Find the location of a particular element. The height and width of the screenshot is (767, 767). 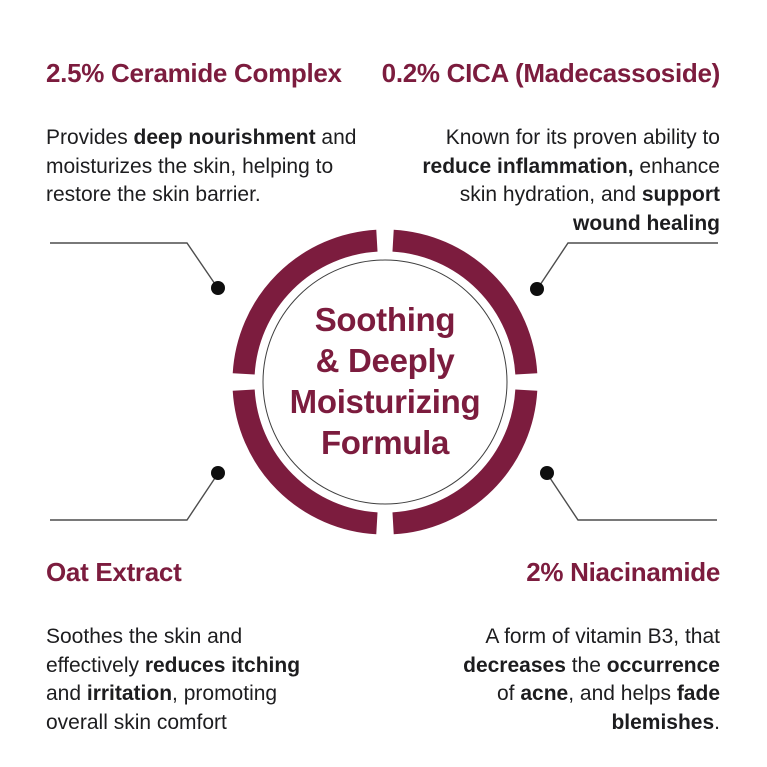

leader-line-bottom-left is located at coordinates (133, 499).